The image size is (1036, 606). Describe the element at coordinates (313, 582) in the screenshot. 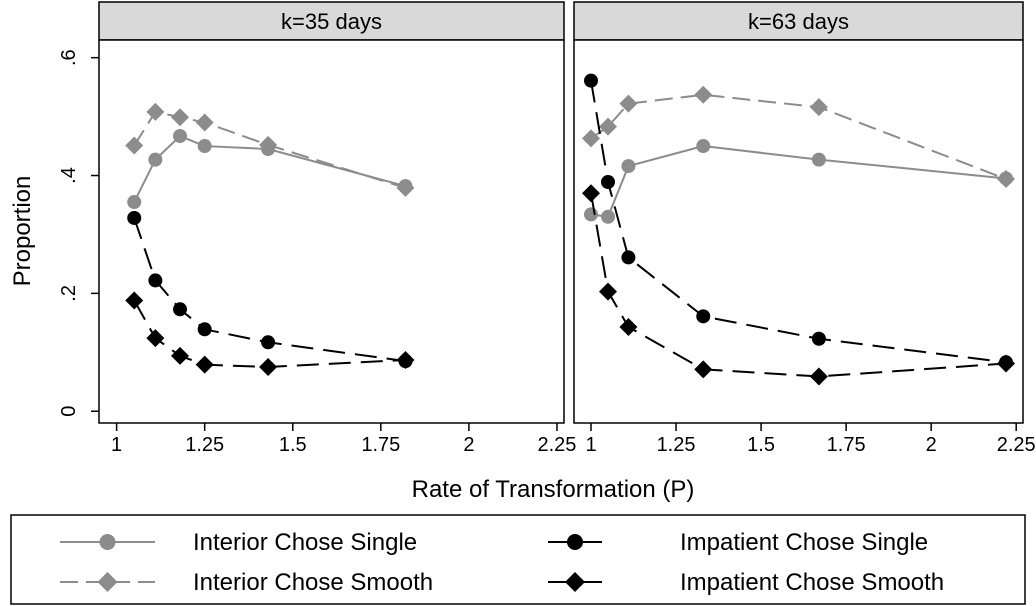

I see `legend-label: Interior Chose Smooth` at that location.